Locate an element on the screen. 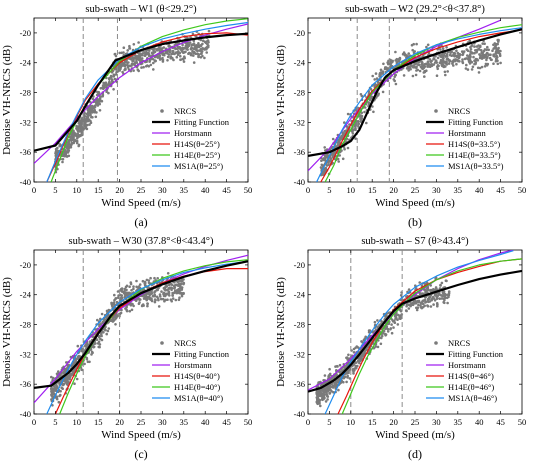 The height and width of the screenshot is (476, 550). x-tick-label: 50 is located at coordinates (522, 190).